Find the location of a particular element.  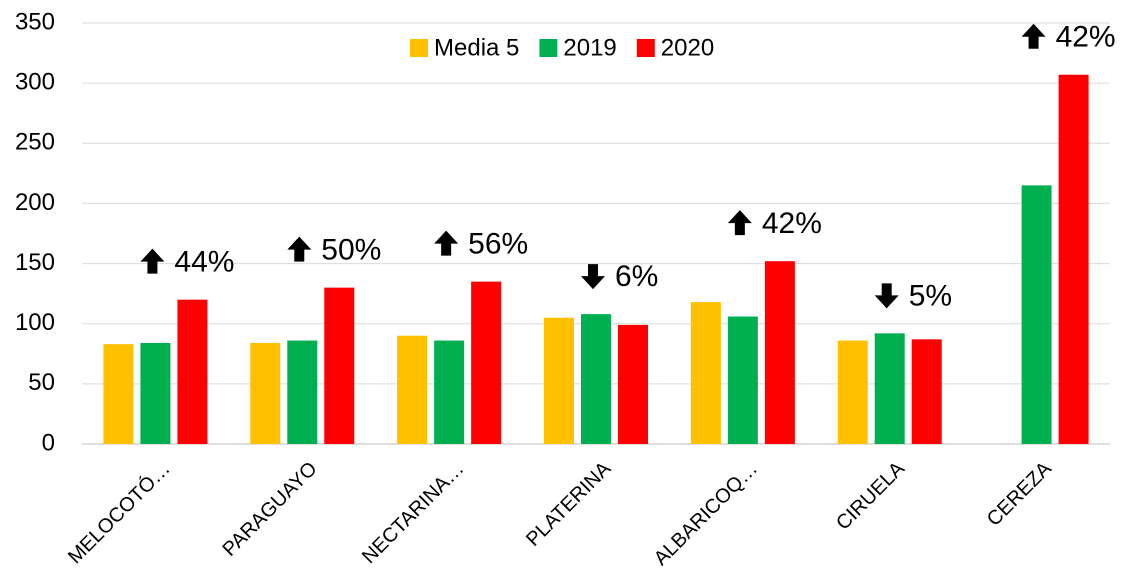

annotation-label: 56% is located at coordinates (498, 244).